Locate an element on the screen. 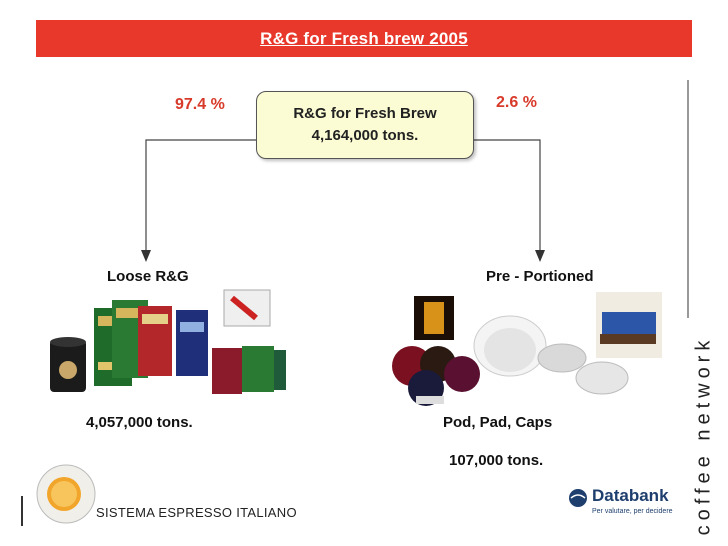  right-arrow-head is located at coordinates (540, 256).